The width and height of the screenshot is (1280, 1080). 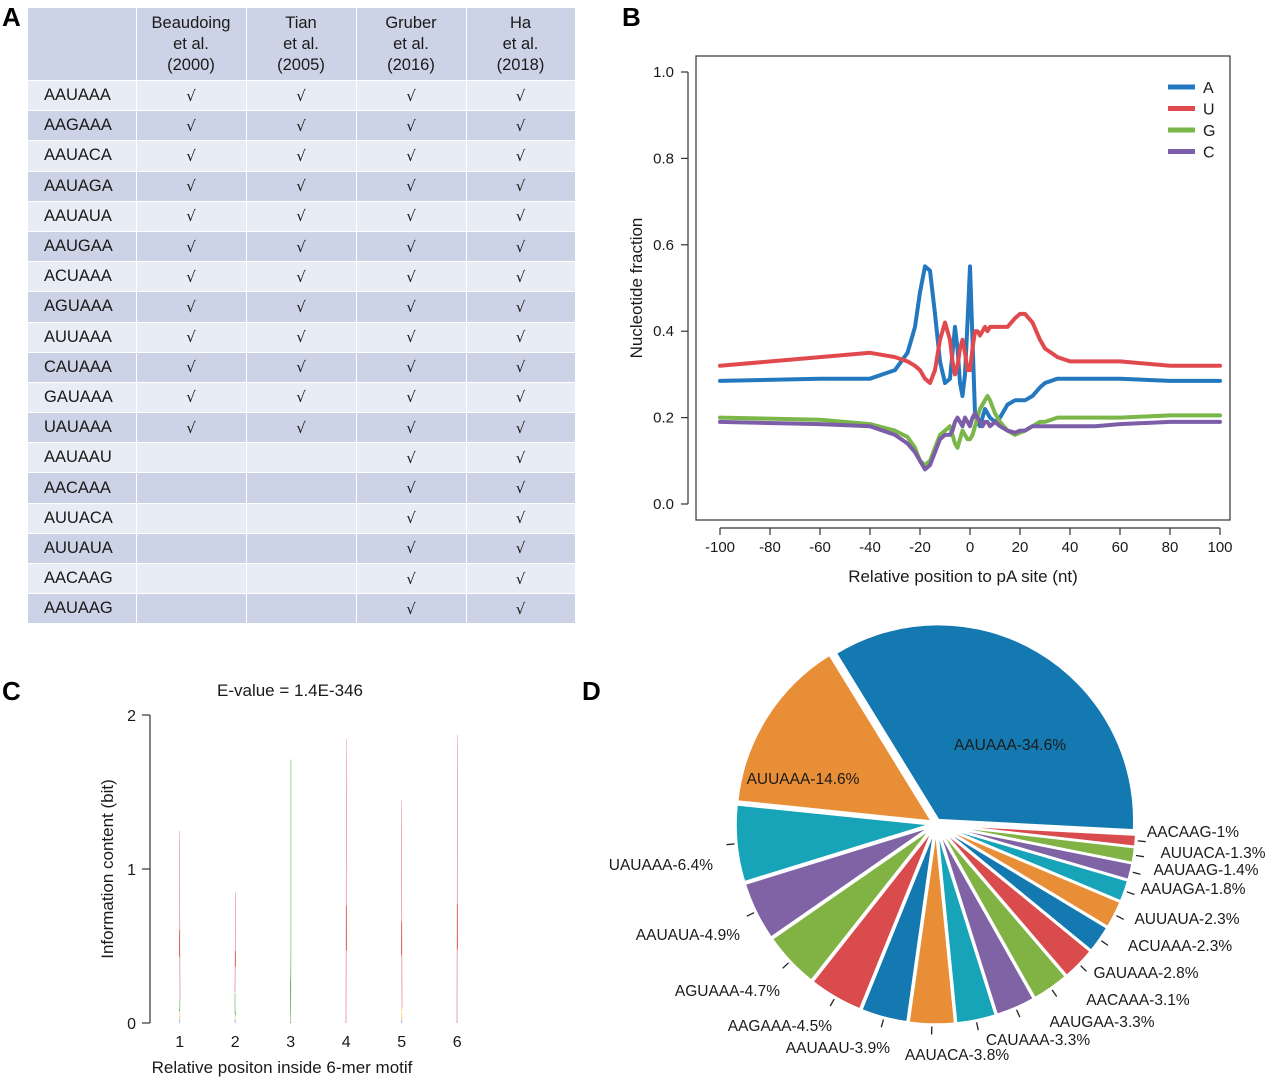 I want to click on x-tick-label: -100, so click(x=720, y=547).